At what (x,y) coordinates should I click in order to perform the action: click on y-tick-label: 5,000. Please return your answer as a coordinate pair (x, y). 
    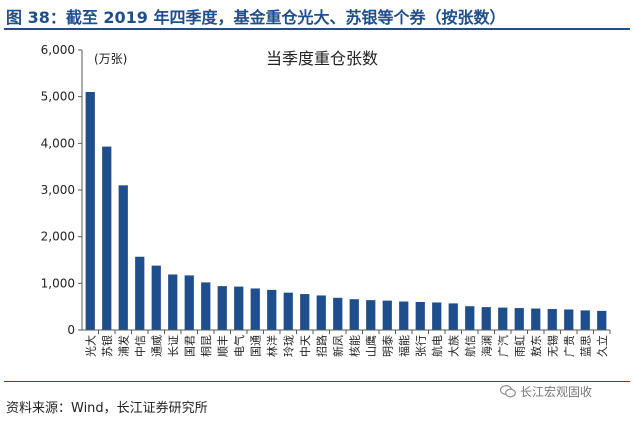
    Looking at the image, I should click on (58, 97).